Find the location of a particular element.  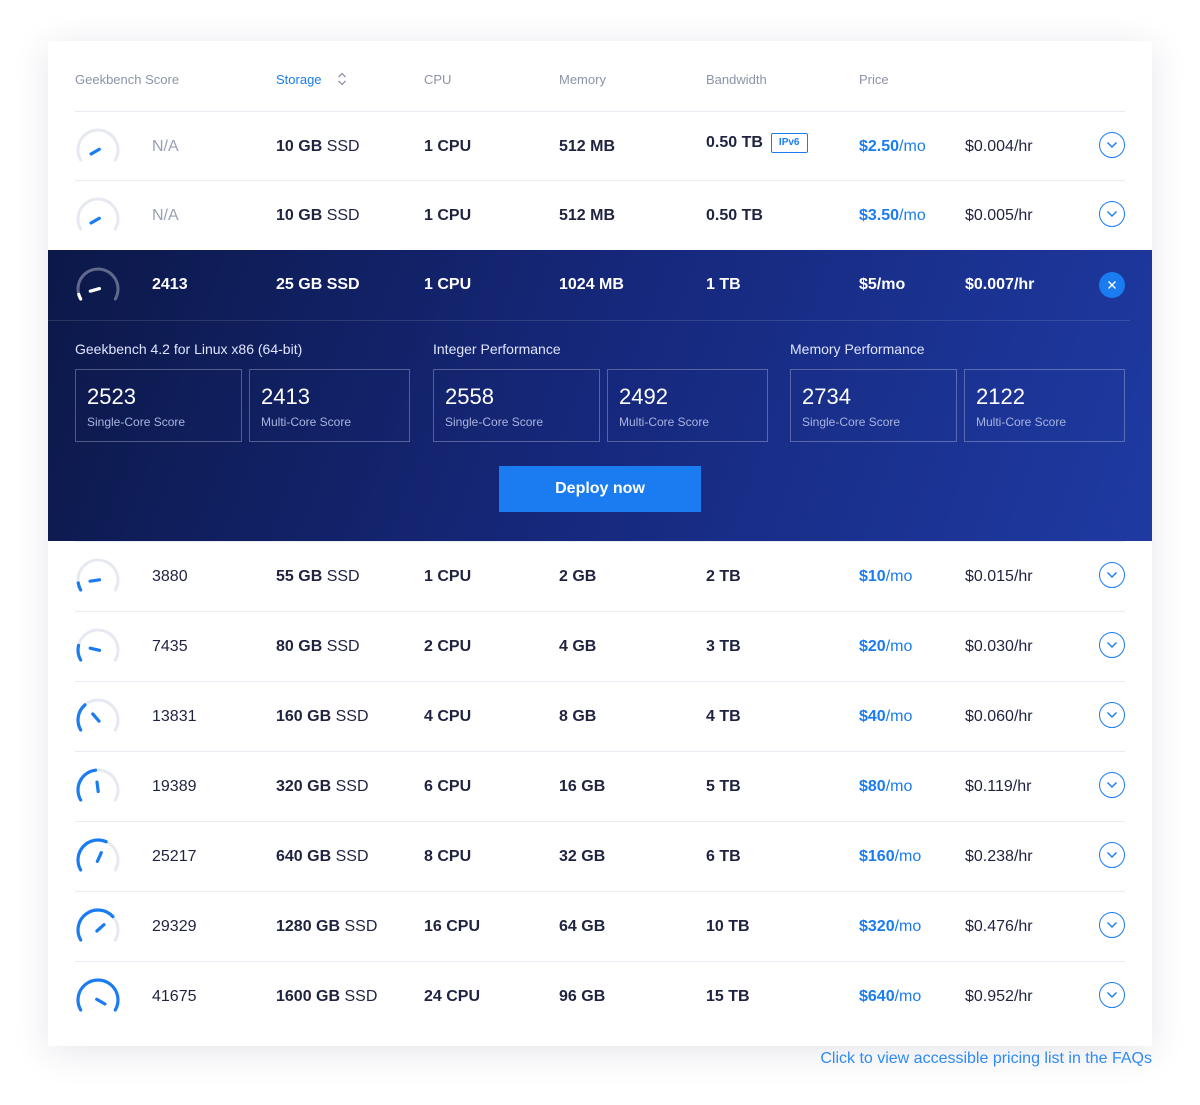

monthly-price: $40/mo is located at coordinates (886, 716).